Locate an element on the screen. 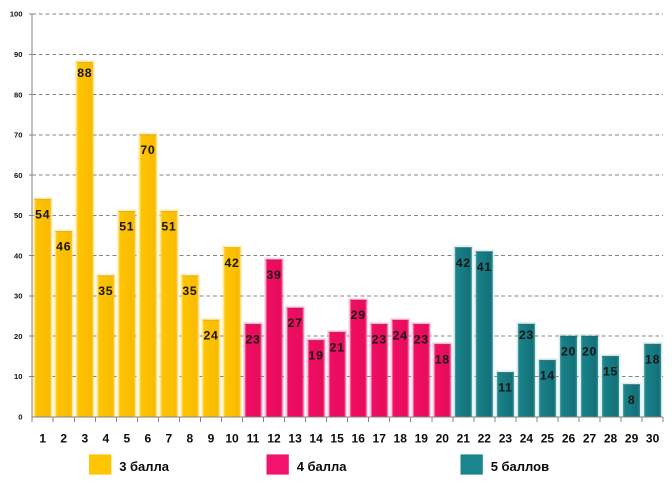 The width and height of the screenshot is (672, 490). svg-text: 22 is located at coordinates (485, 439).